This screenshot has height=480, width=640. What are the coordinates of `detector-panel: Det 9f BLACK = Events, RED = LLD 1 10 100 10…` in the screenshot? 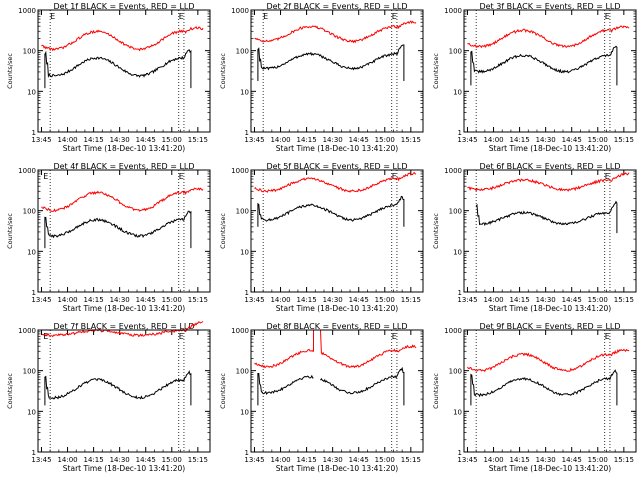 It's located at (534, 397).